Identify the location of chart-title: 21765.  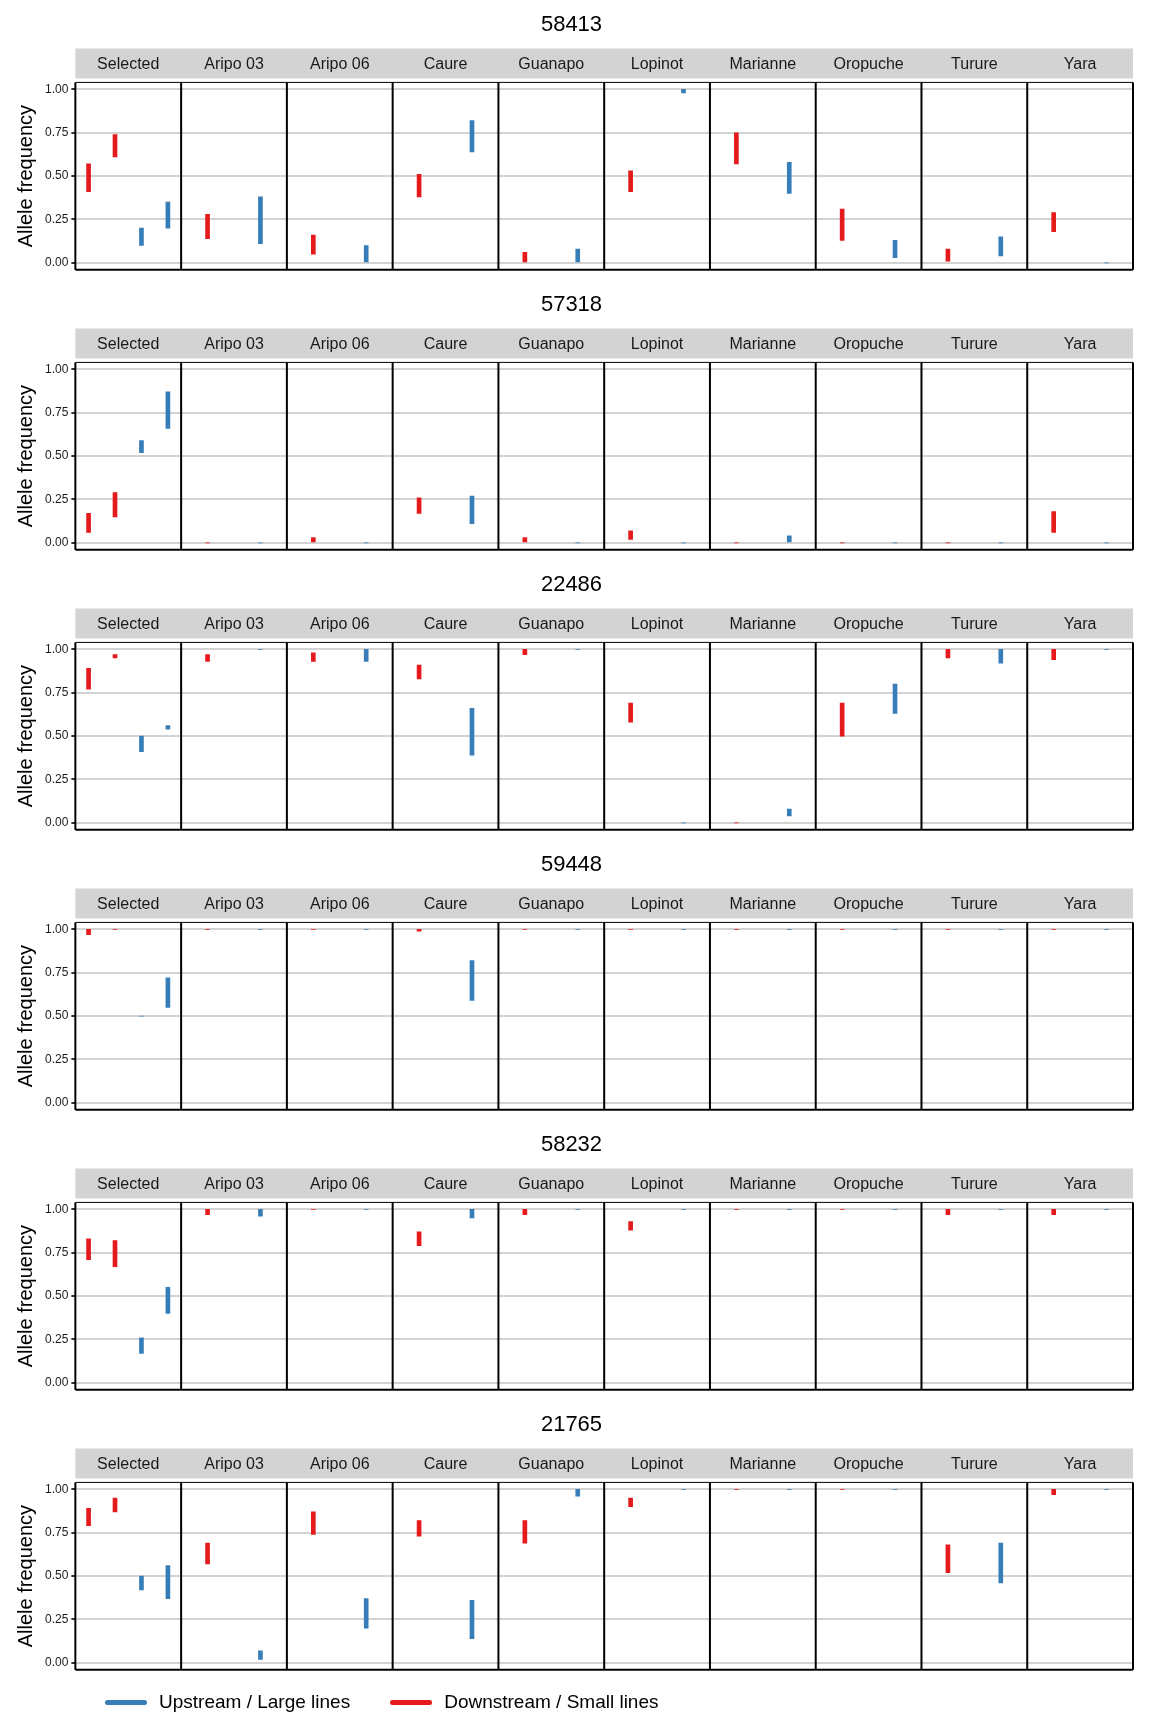
(571, 1424).